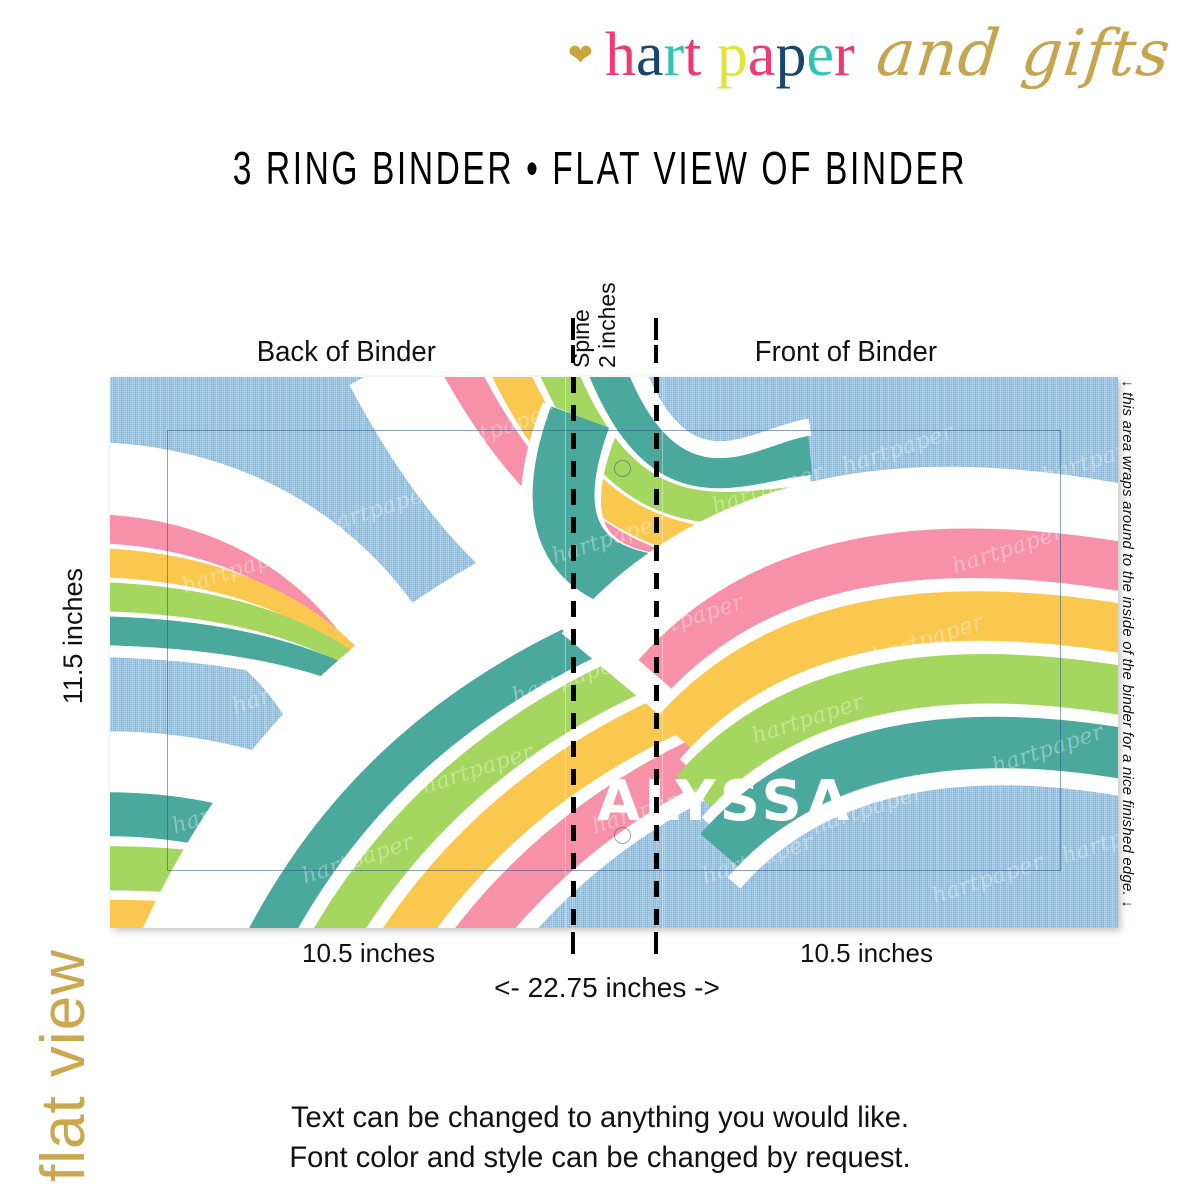 Image resolution: width=1200 pixels, height=1200 pixels. Describe the element at coordinates (656, 652) in the screenshot. I see `spine-fold-line-right` at that location.